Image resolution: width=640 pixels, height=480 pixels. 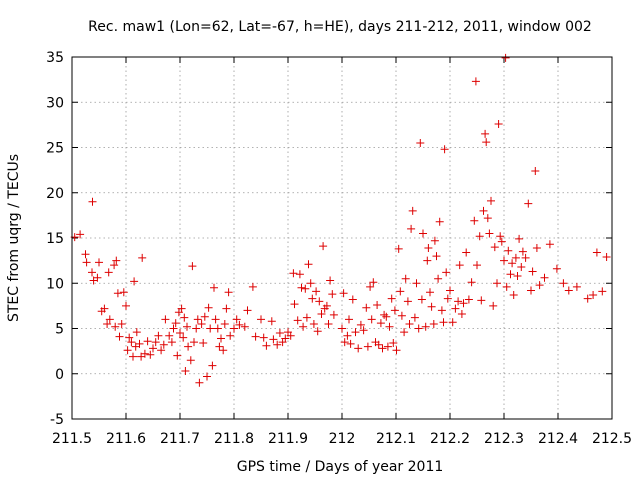 What do you see at coordinates (450, 439) in the screenshot?
I see `x-tick-label: 212.2` at bounding box center [450, 439].